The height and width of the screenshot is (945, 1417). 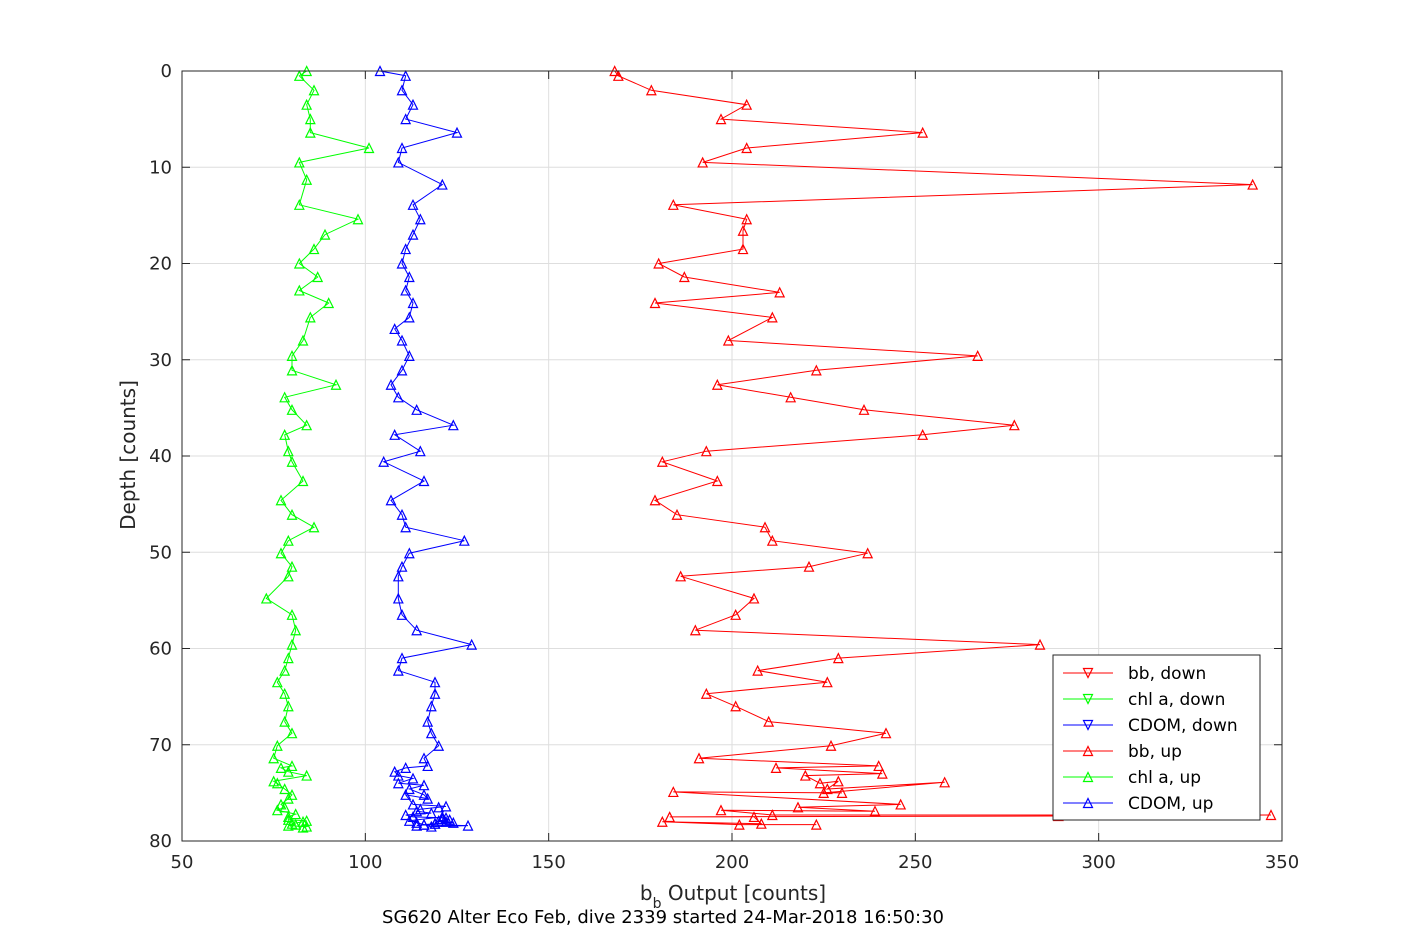 What do you see at coordinates (182, 862) in the screenshot?
I see `x-tick-label: 50` at bounding box center [182, 862].